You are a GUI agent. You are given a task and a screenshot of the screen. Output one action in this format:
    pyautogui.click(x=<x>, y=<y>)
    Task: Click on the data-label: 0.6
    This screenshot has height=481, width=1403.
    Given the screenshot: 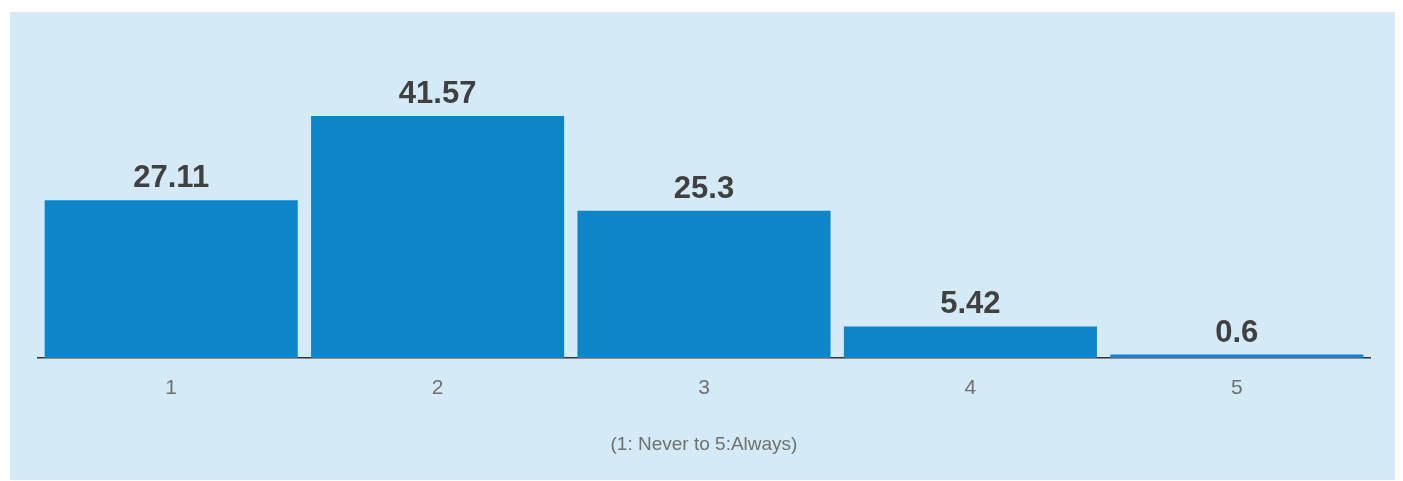 What is the action you would take?
    pyautogui.click(x=1237, y=331)
    